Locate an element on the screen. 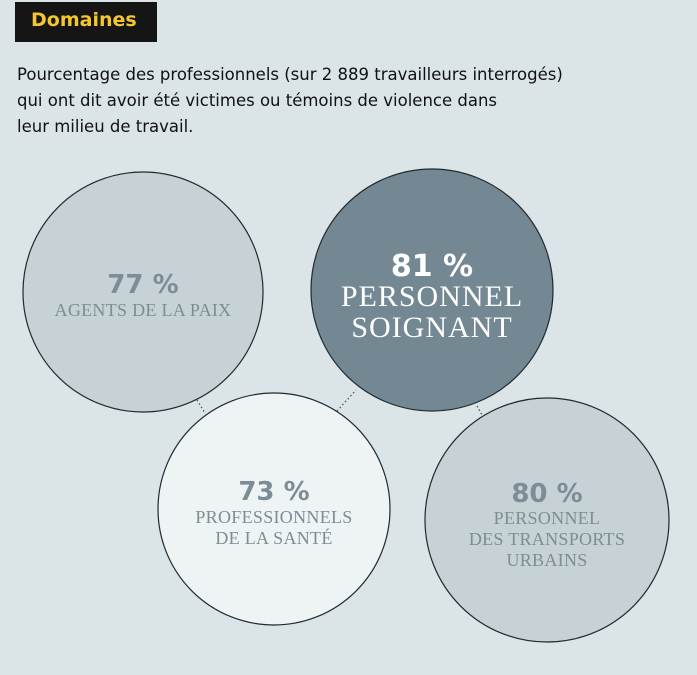 The height and width of the screenshot is (675, 697). bubble-circle-transports is located at coordinates (547, 520).